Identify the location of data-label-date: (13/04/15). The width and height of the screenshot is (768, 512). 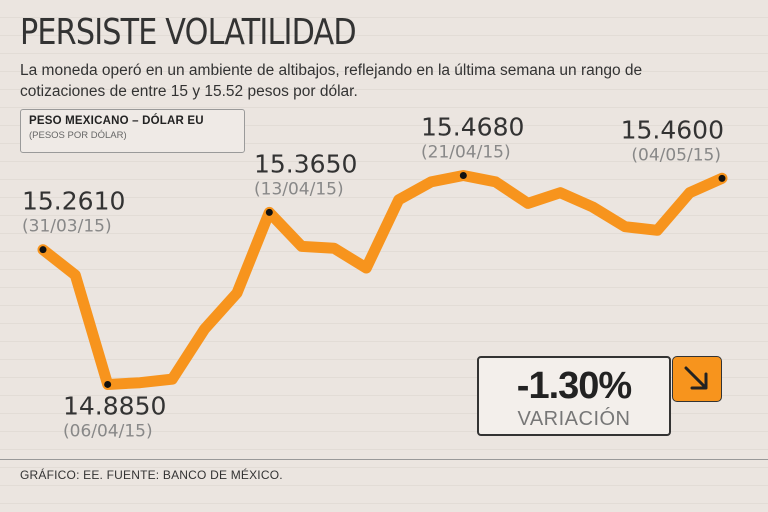
(299, 189).